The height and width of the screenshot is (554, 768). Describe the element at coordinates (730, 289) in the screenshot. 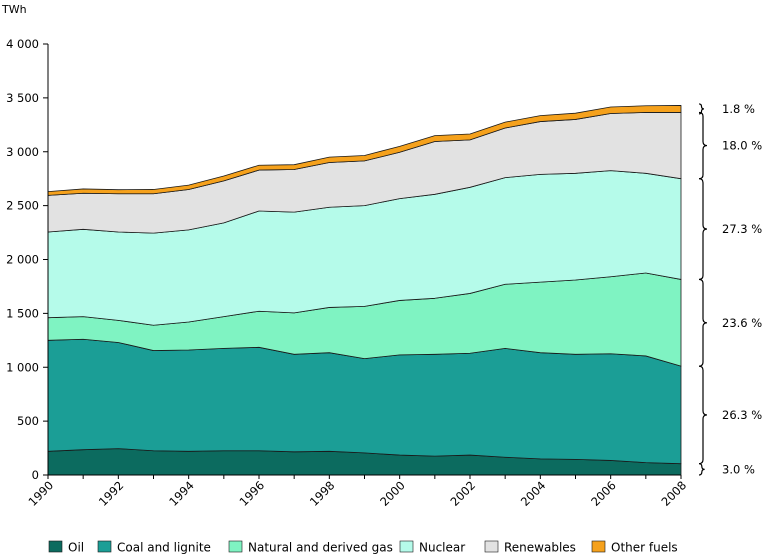

I see `share-braces: 1.8 % 18.0 % 27.3 % 23.6 % 26.3 % 3.0 %` at that location.